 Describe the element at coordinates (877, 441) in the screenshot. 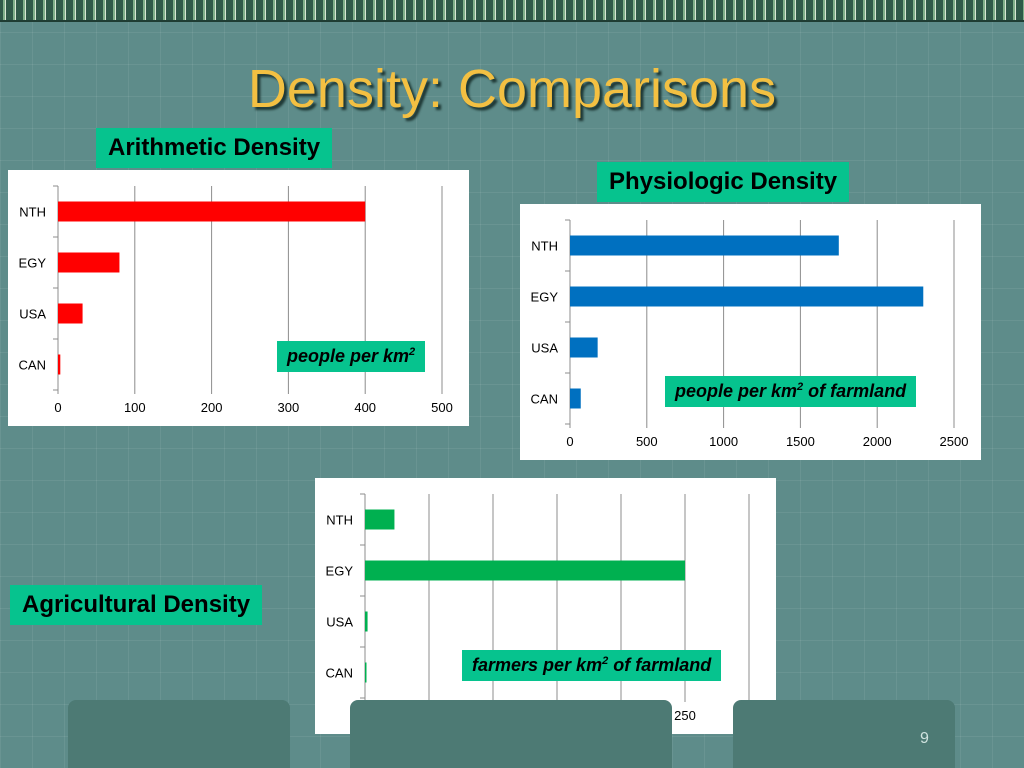

I see `x-tick-label: 2000` at that location.